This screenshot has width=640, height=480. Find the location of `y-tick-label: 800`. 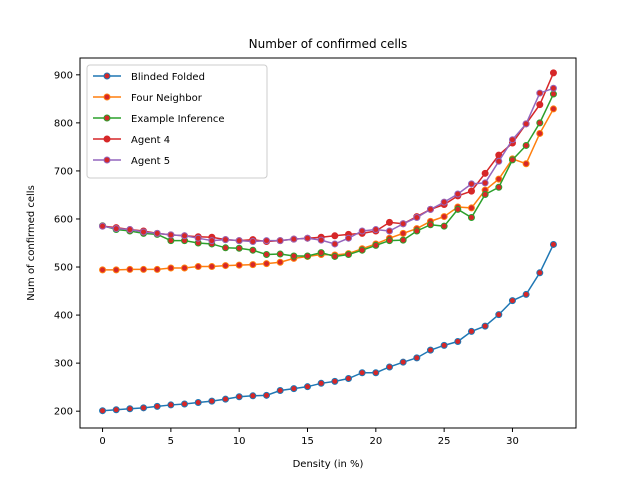

y-tick-label: 800 is located at coordinates (63, 123).